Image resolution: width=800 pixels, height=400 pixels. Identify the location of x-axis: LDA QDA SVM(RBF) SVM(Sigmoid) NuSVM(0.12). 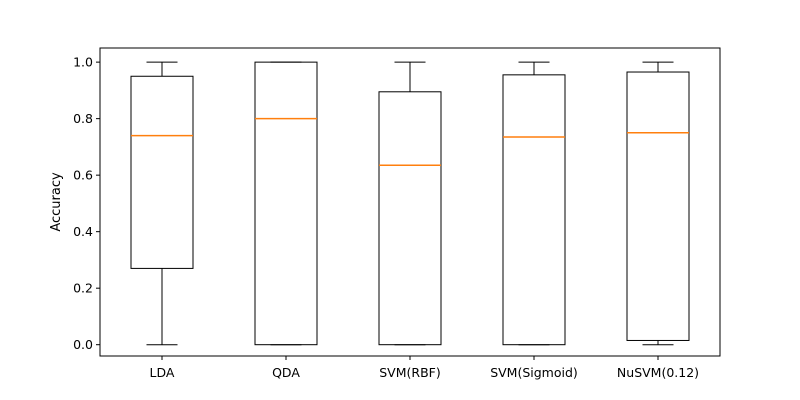
(424, 368).